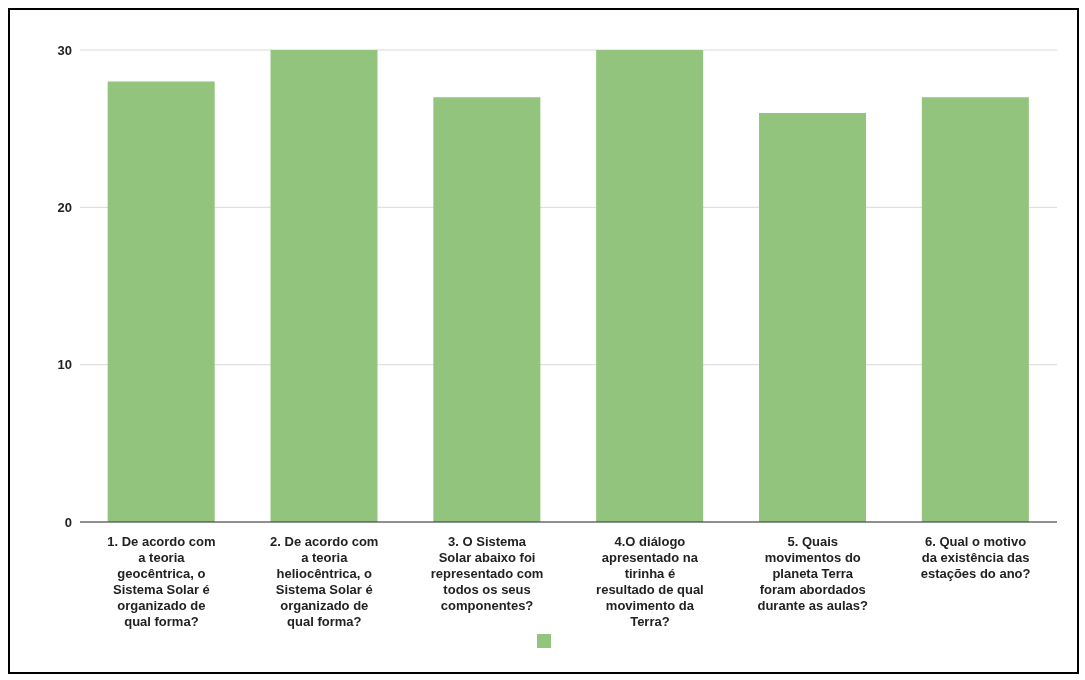  What do you see at coordinates (64, 207) in the screenshot?
I see `y-tick-label: 20` at bounding box center [64, 207].